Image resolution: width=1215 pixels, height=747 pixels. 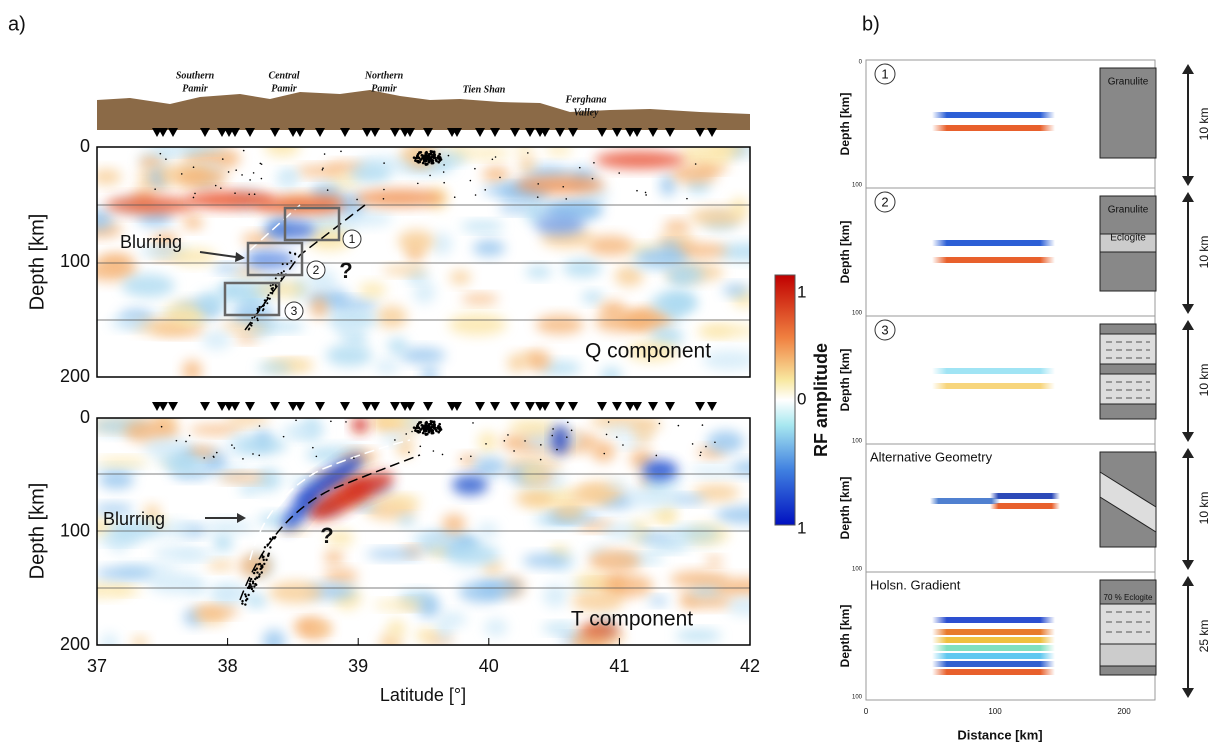 What do you see at coordinates (648, 351) in the screenshot?
I see `component-label: Q component` at bounding box center [648, 351].